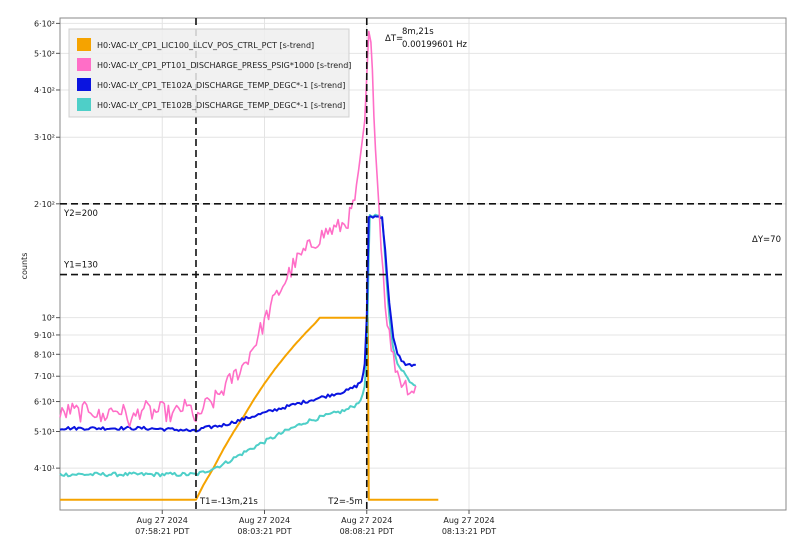 This screenshot has height=551, width=804. I want to click on legend-box, so click(209, 73).